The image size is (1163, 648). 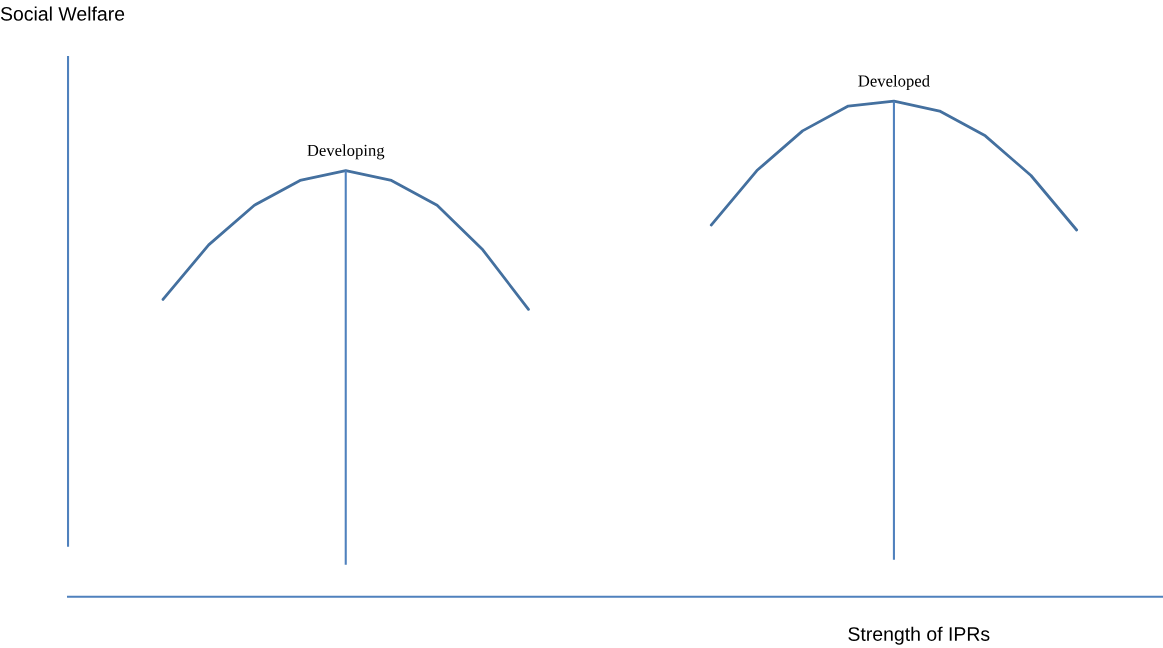 I want to click on series-label: Developing, so click(x=346, y=152).